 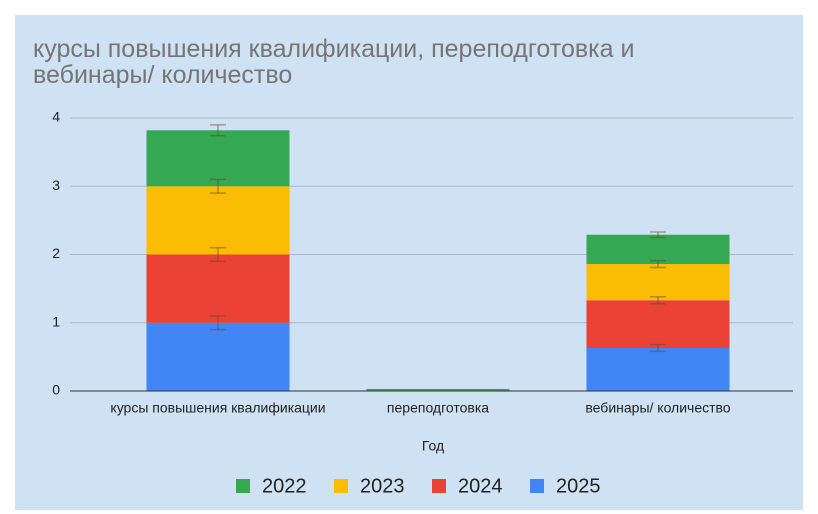 I want to click on y-tick-label: 0, so click(x=56, y=390).